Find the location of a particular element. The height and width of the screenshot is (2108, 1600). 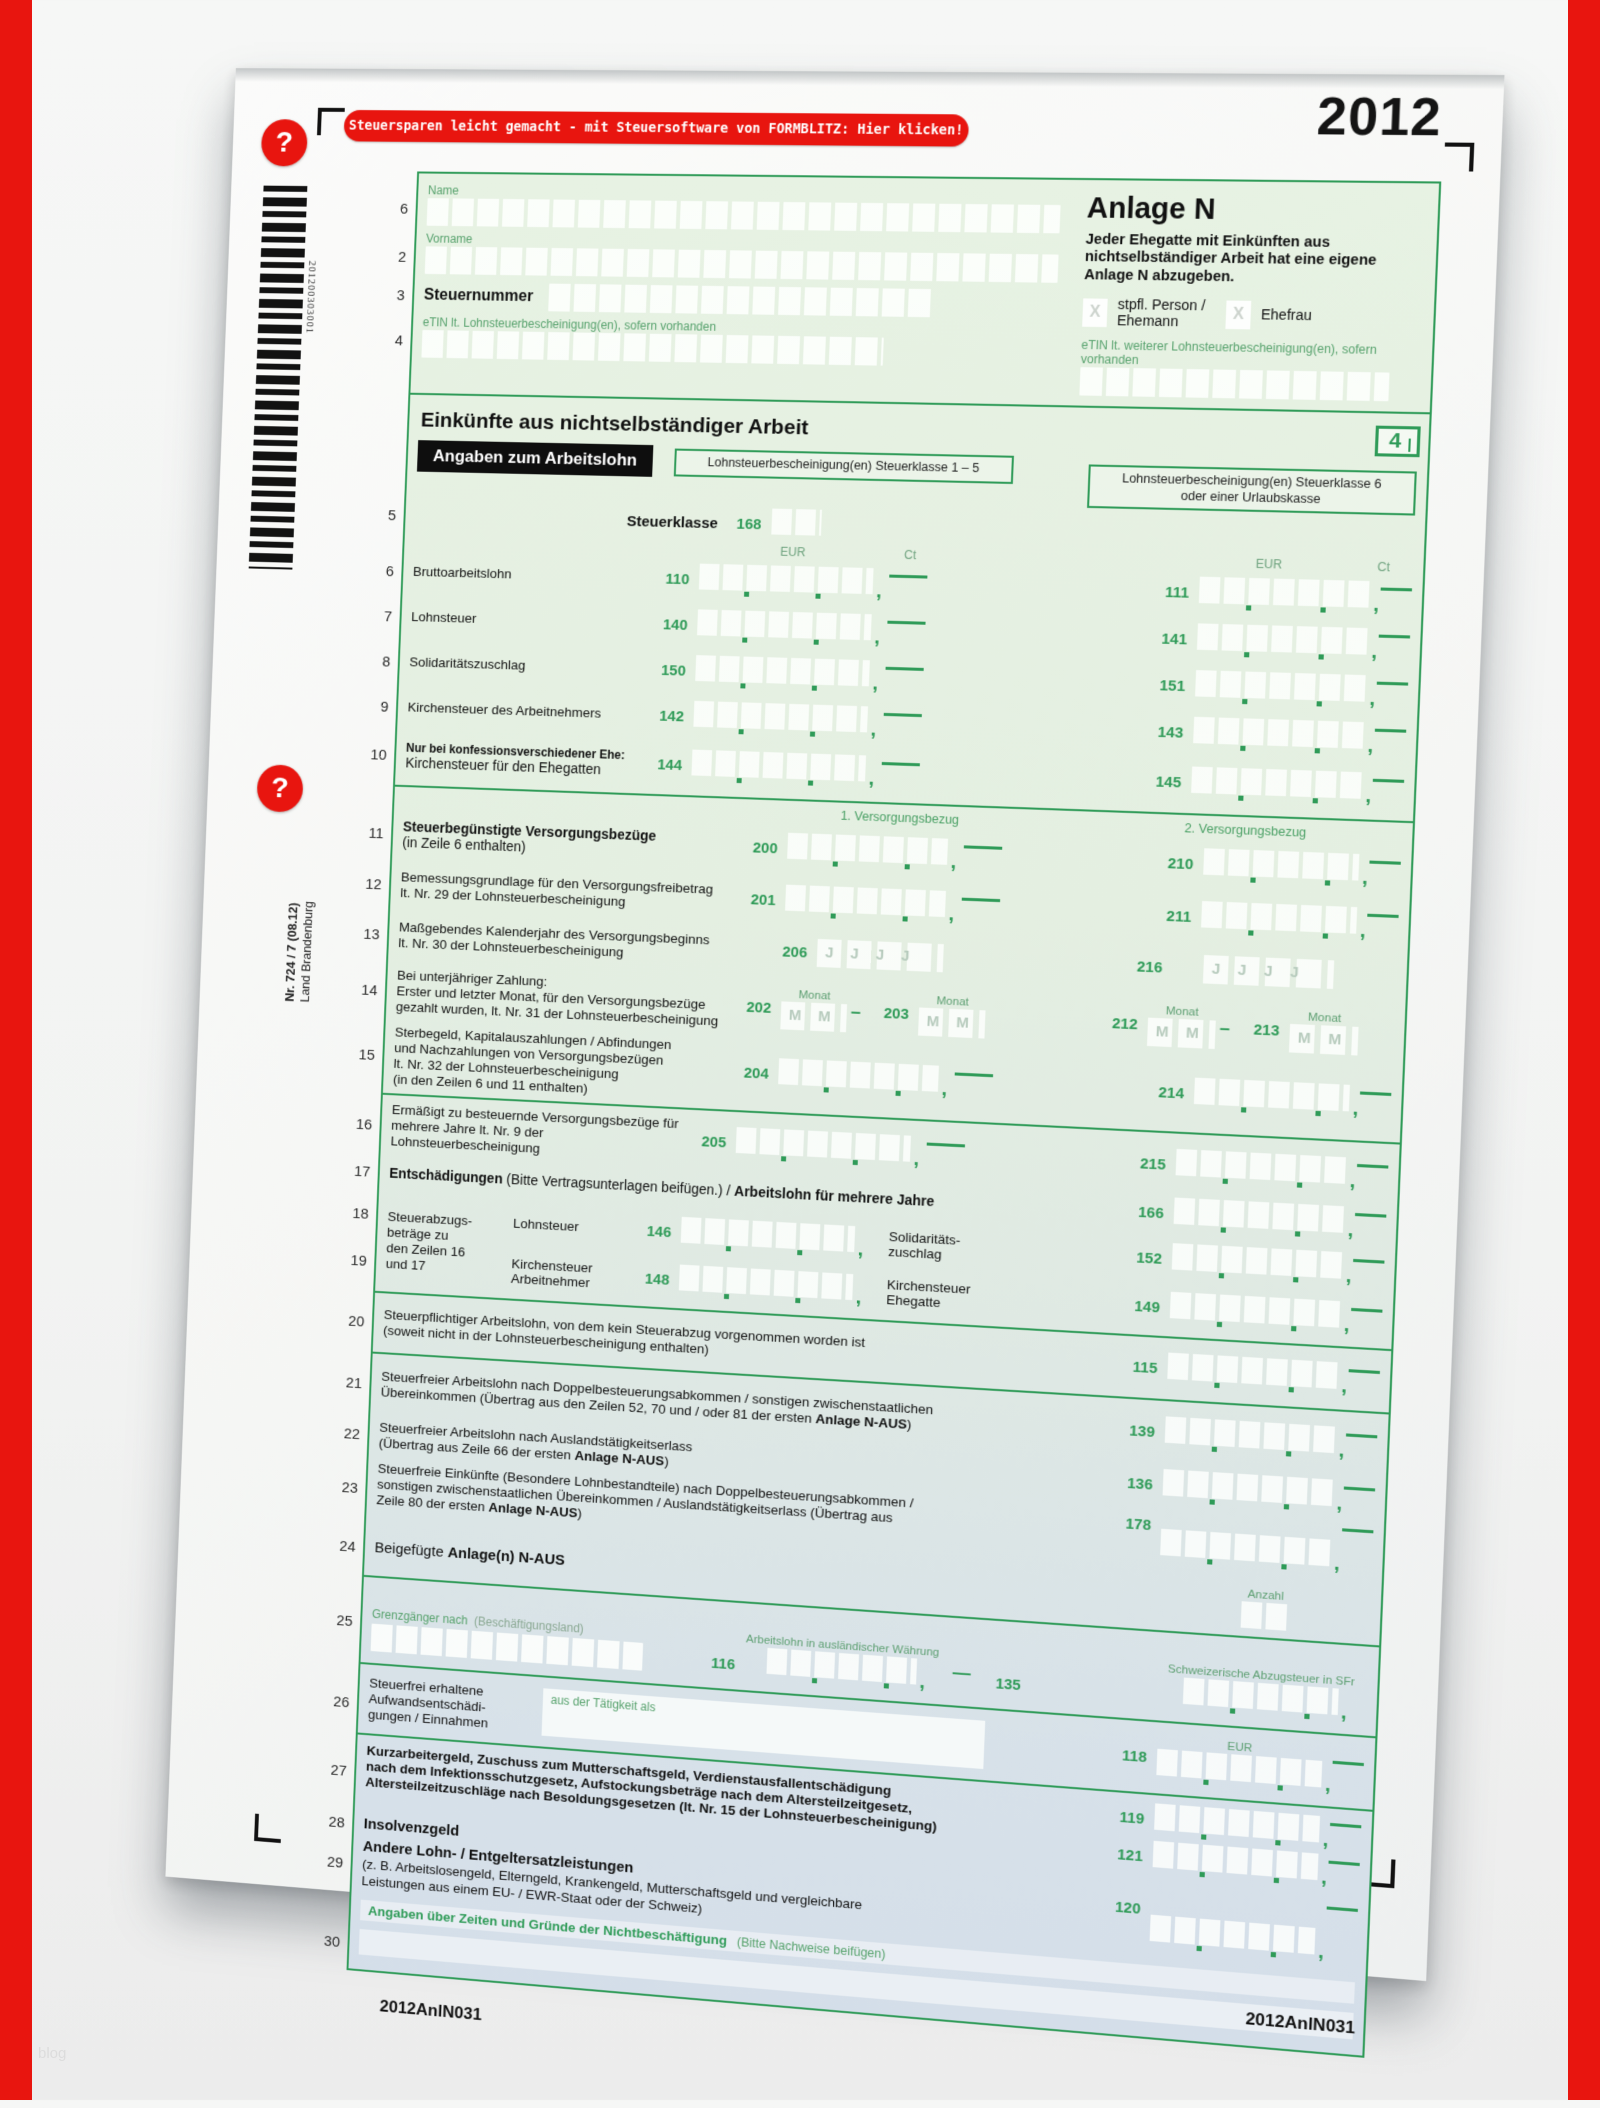

anzahl-input is located at coordinates (1265, 1615).